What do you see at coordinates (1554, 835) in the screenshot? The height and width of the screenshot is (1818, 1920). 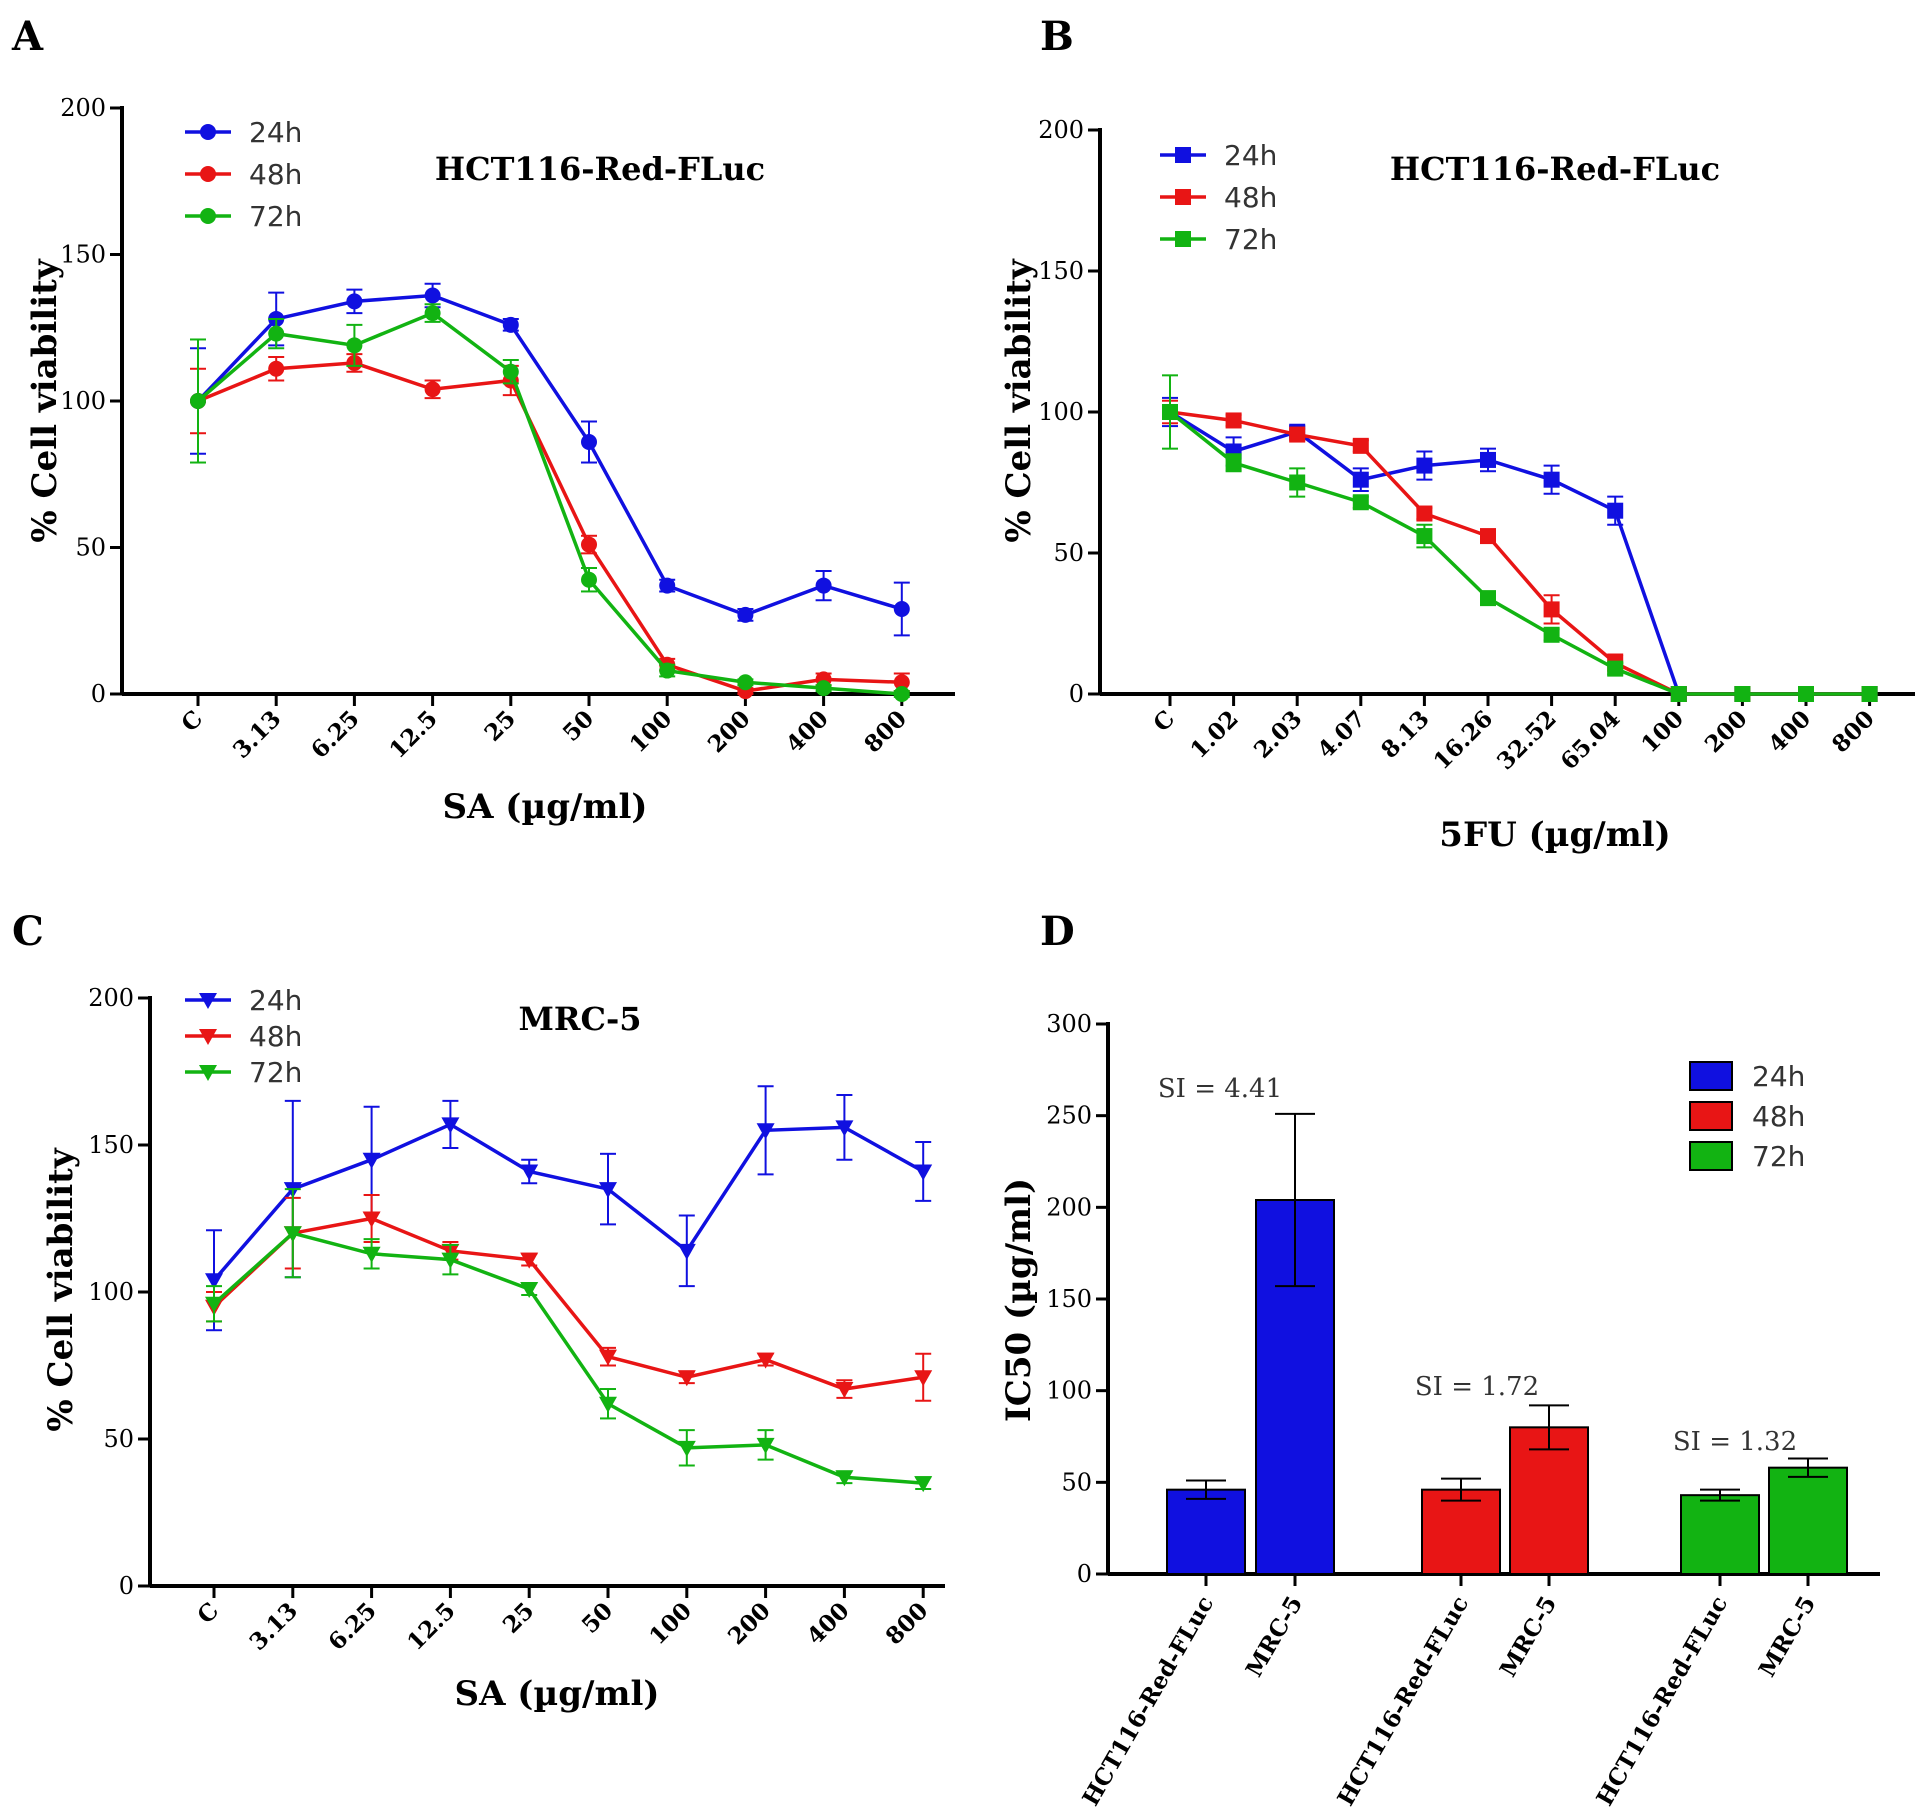 I see `x-axis-label: 5FU (µg/ml)` at bounding box center [1554, 835].